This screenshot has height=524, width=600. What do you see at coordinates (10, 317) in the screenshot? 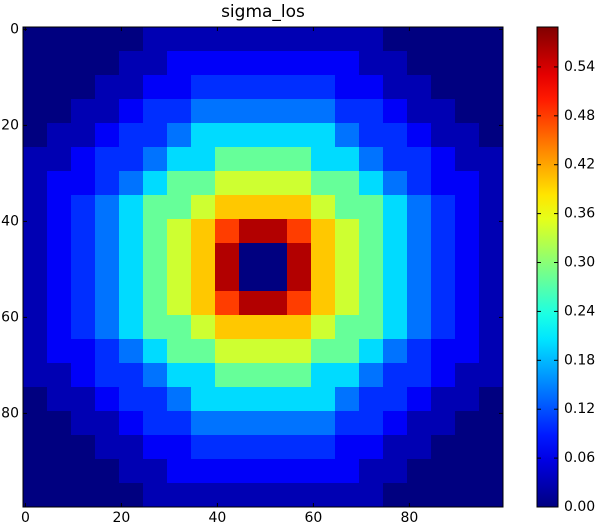
I see `y-tick-label: 60` at bounding box center [10, 317].